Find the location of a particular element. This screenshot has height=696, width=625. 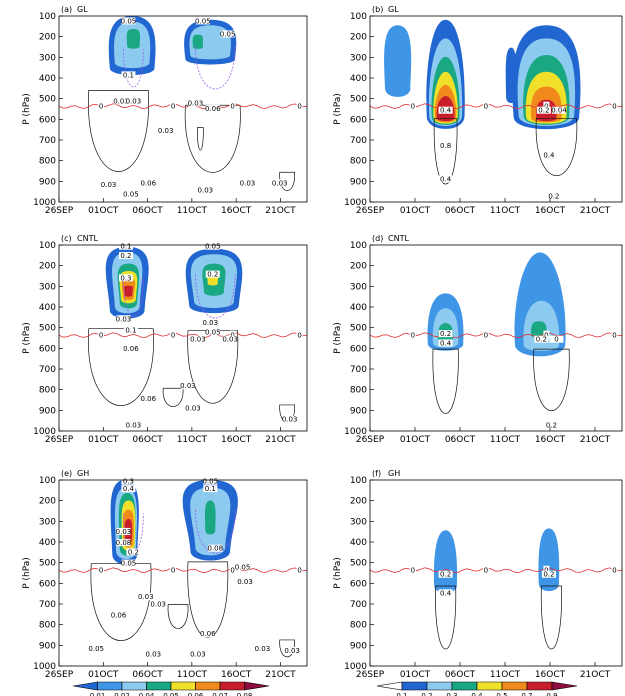

colorbar-label: 0.9 is located at coordinates (551, 694).